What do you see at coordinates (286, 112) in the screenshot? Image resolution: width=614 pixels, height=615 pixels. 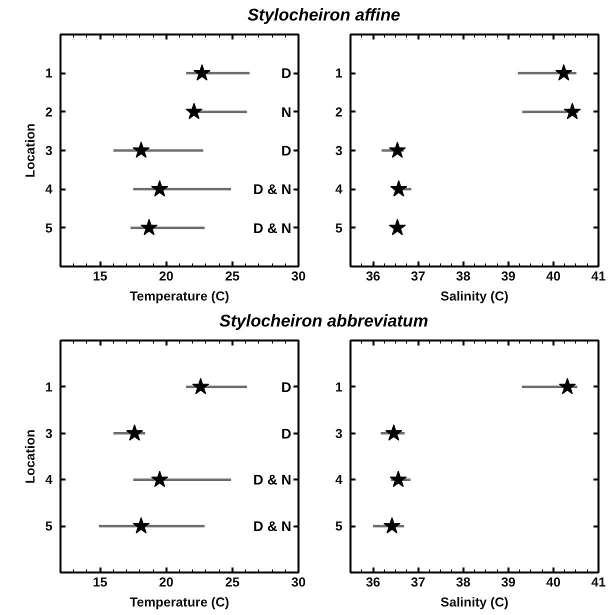 I see `annotation: N` at bounding box center [286, 112].